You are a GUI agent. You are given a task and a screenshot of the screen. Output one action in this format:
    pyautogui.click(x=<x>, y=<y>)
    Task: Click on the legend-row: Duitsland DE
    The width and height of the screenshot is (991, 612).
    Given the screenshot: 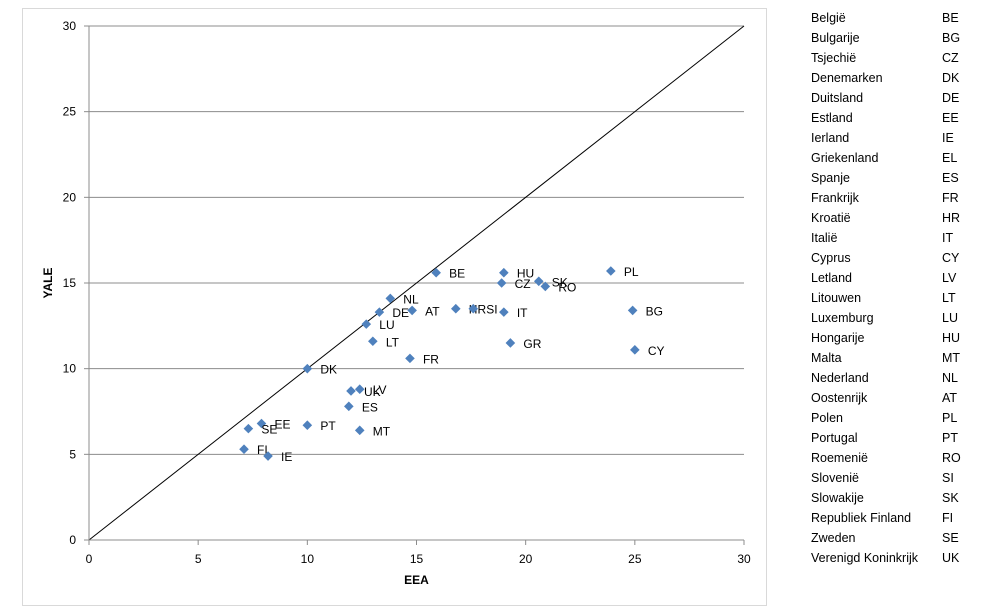 What is the action you would take?
    pyautogui.click(x=898, y=98)
    